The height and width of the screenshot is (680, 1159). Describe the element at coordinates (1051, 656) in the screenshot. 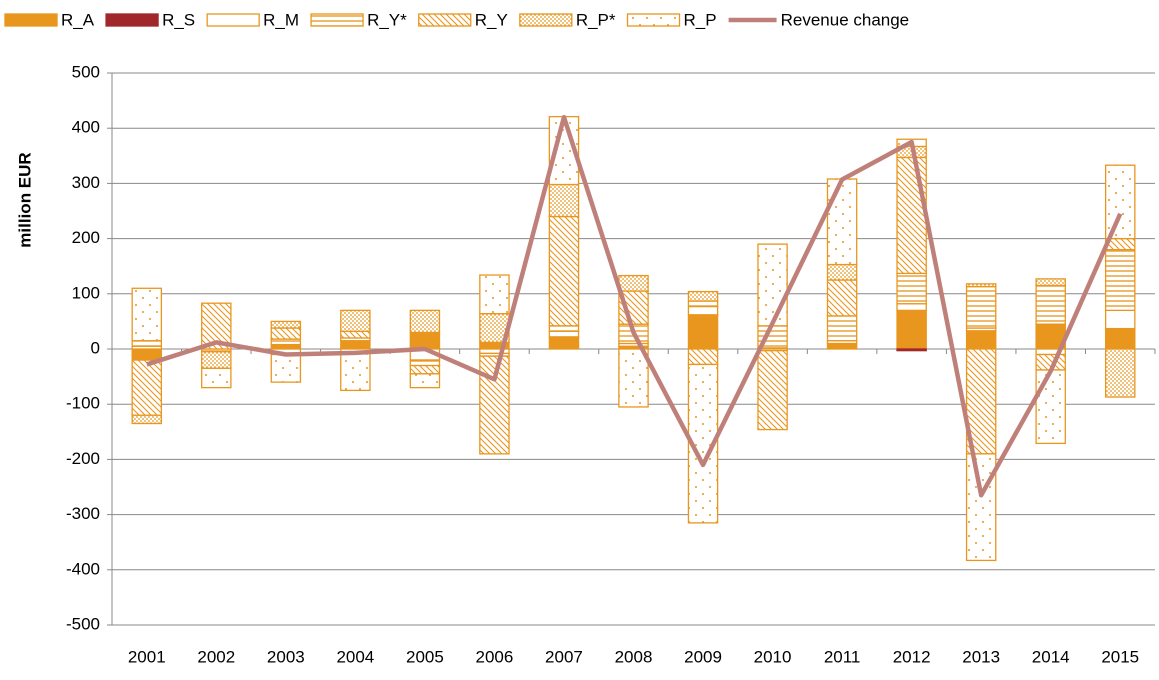

I see `x-tick-label: 2014` at that location.